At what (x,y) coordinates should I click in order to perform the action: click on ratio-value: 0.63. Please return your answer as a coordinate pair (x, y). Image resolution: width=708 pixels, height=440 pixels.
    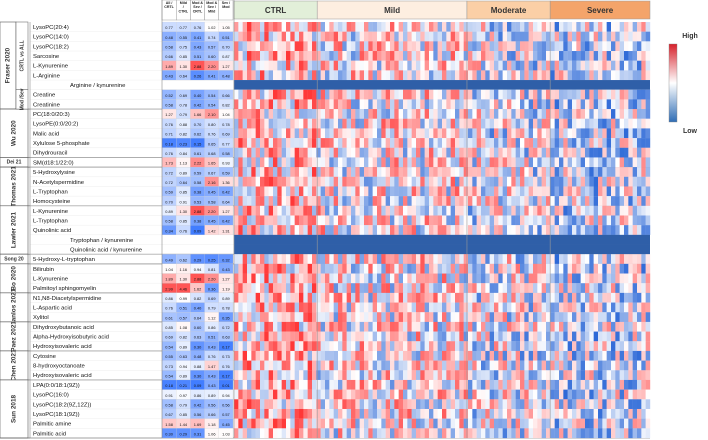
    Looking at the image, I should click on (226, 337).